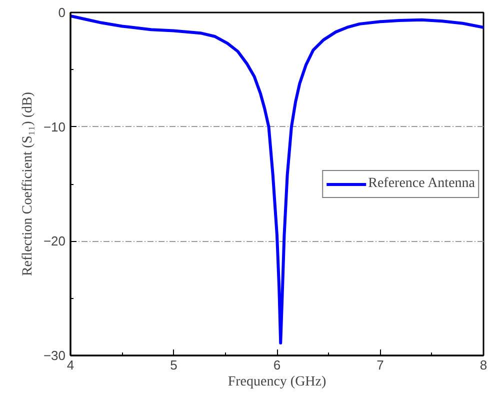 Image resolution: width=489 pixels, height=400 pixels. What do you see at coordinates (54, 126) in the screenshot?
I see `y-tick-label: −10` at bounding box center [54, 126].